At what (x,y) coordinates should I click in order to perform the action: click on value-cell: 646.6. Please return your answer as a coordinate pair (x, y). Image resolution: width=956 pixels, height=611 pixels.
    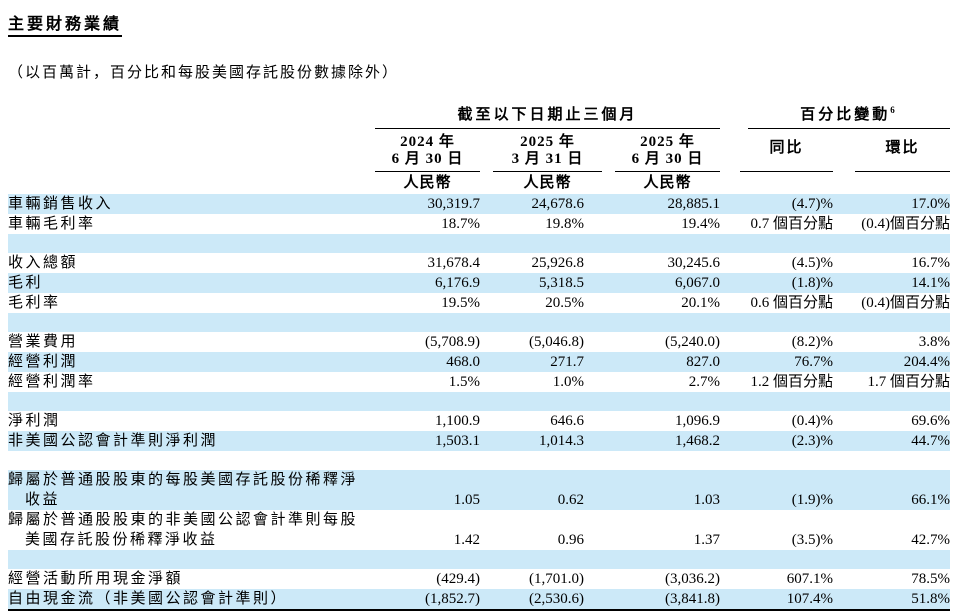
    Looking at the image, I should click on (567, 421).